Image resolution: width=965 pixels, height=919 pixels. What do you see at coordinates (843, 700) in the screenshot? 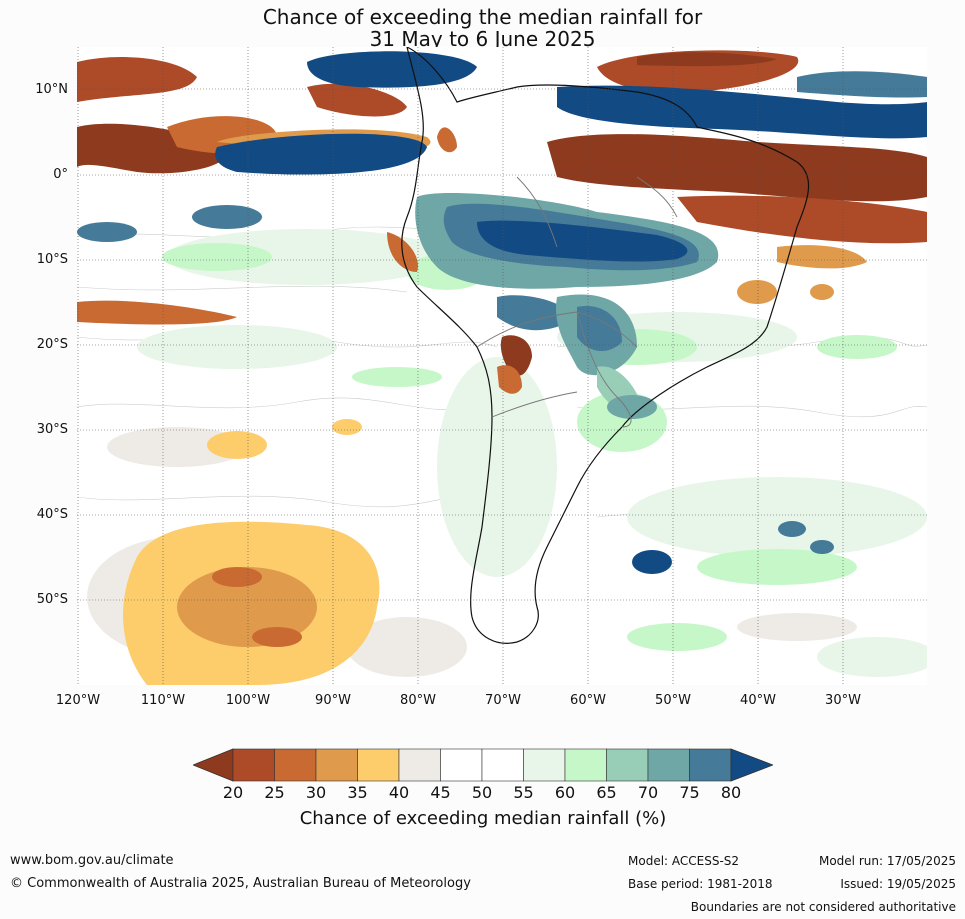
I see `lon-label-30w: 30°W` at bounding box center [843, 700].